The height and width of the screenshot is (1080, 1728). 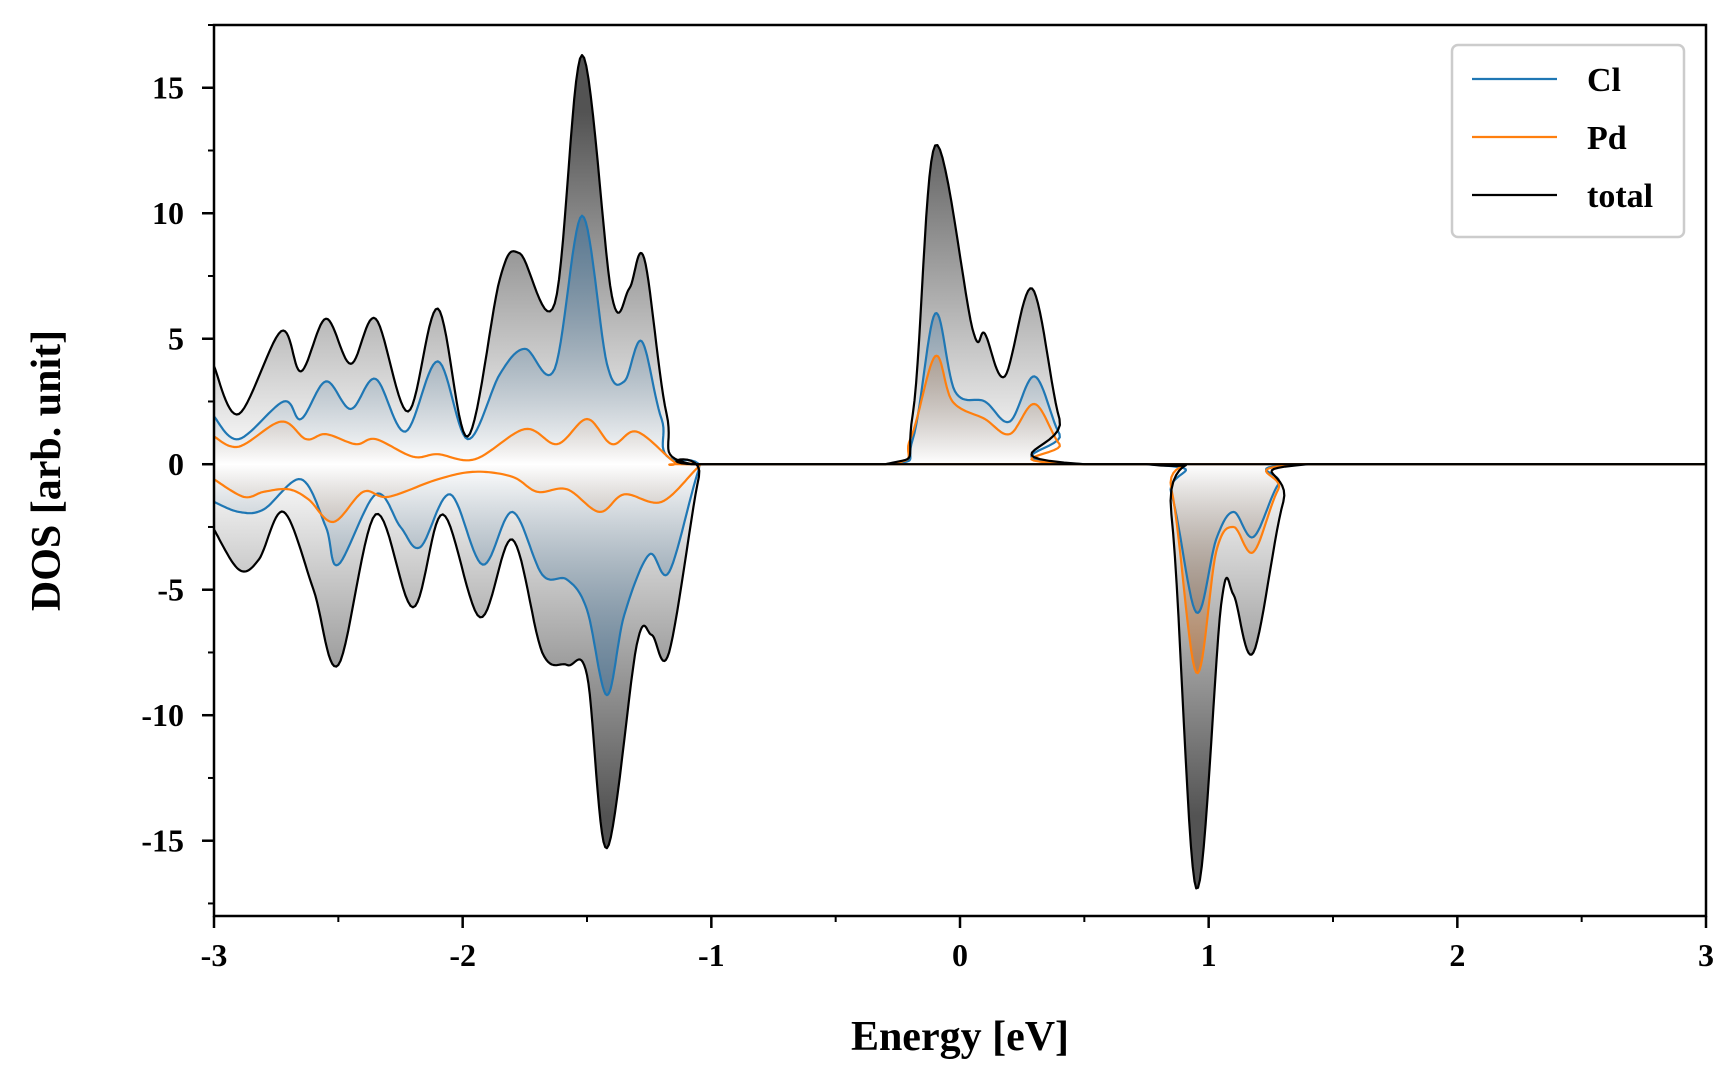 I want to click on x-tick-label: 0, so click(x=960, y=955).